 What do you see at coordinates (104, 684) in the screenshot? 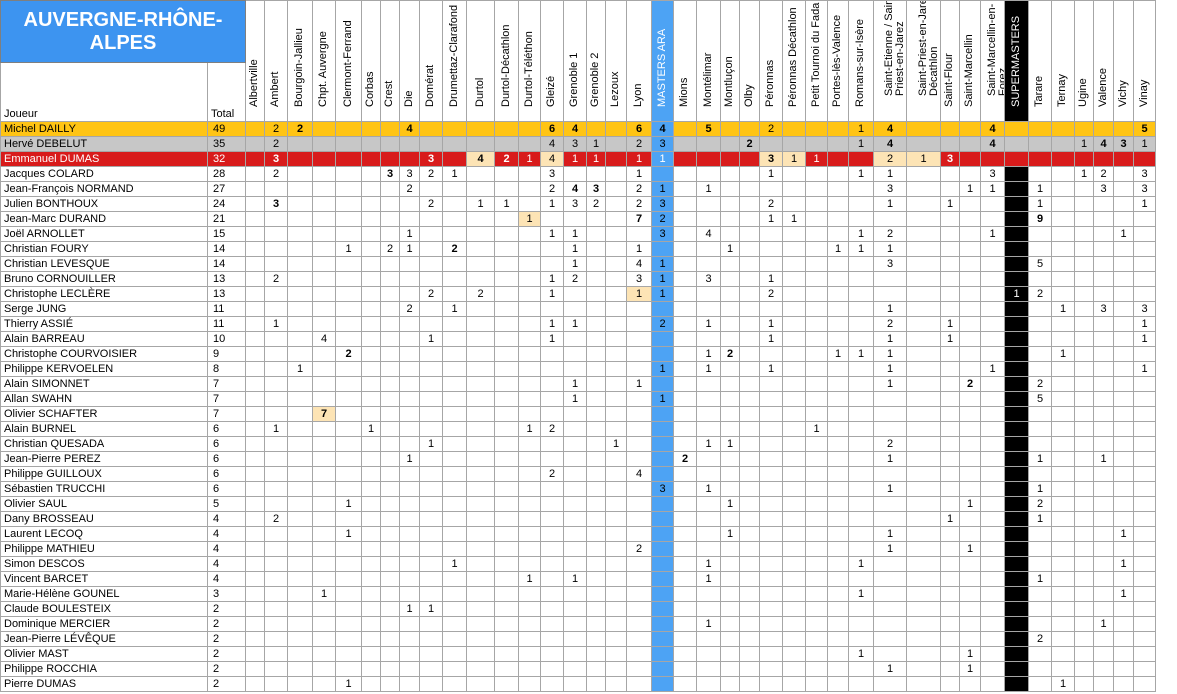
I see `player-name: Pierre DUMAS` at bounding box center [104, 684].